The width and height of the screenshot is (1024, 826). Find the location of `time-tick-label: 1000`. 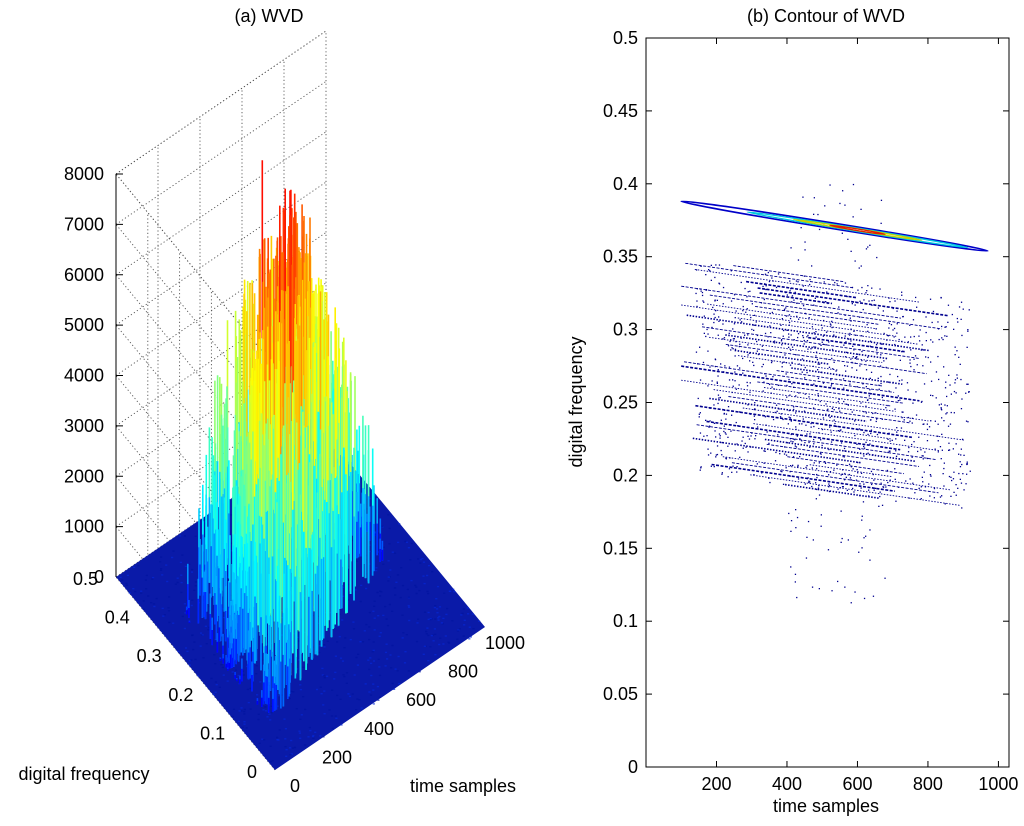

time-tick-label: 1000 is located at coordinates (505, 643).